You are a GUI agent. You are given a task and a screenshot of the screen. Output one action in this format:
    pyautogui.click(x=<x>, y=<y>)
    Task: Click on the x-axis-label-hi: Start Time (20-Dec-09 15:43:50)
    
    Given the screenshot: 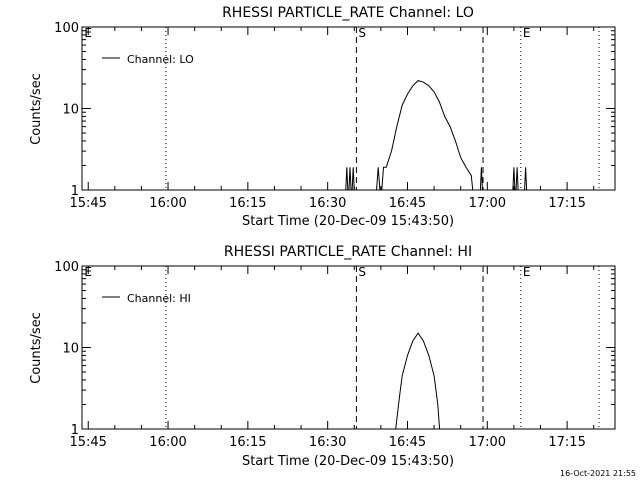 What is the action you would take?
    pyautogui.click(x=348, y=461)
    